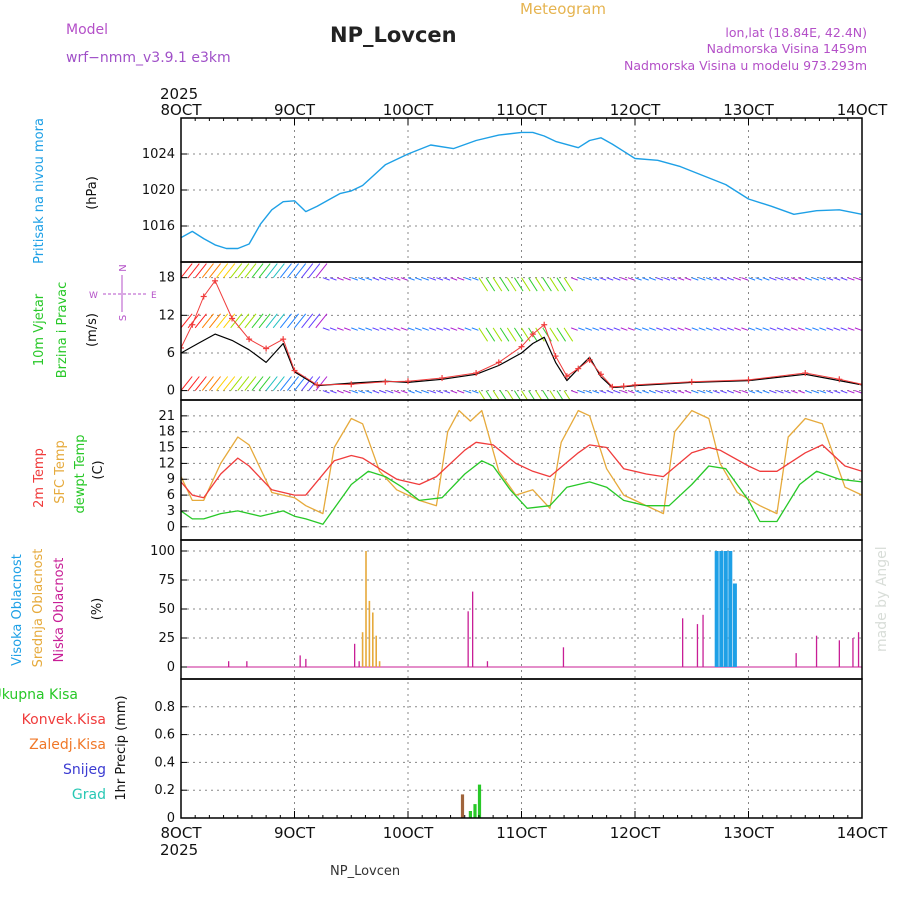 The width and height of the screenshot is (900, 900). Describe the element at coordinates (321, 383) in the screenshot. I see `wind-barb-0-28.5` at that location.